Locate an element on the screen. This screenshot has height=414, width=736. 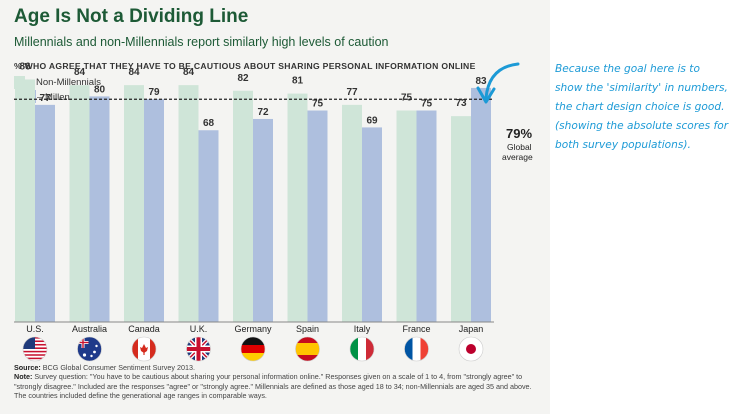
category-label: France is located at coordinates (416, 329).